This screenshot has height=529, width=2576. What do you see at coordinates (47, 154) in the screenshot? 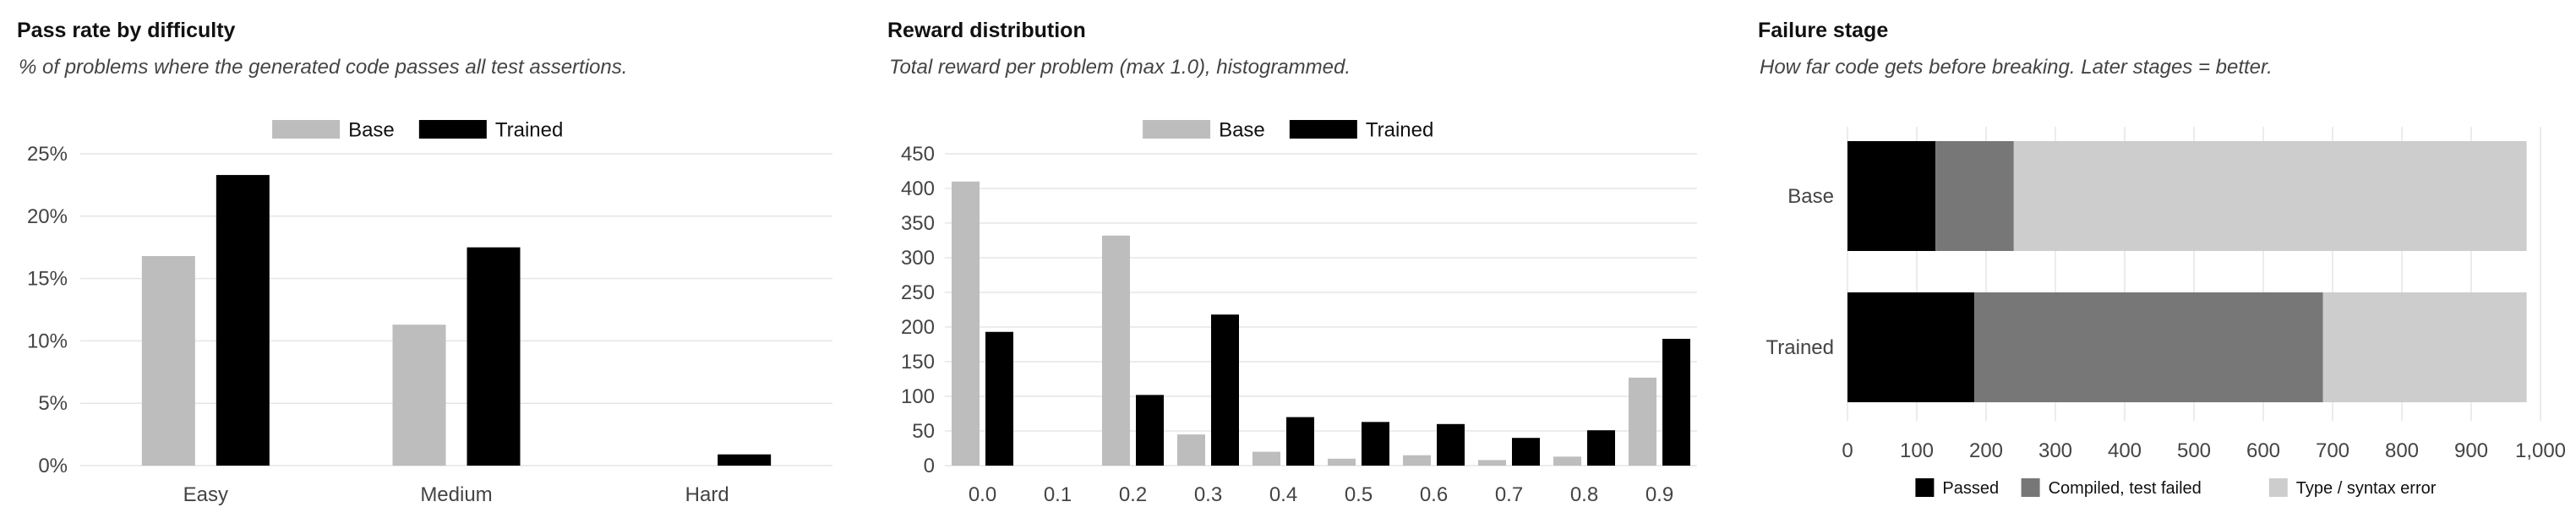
I see `y-tick-label: 25%` at bounding box center [47, 154].